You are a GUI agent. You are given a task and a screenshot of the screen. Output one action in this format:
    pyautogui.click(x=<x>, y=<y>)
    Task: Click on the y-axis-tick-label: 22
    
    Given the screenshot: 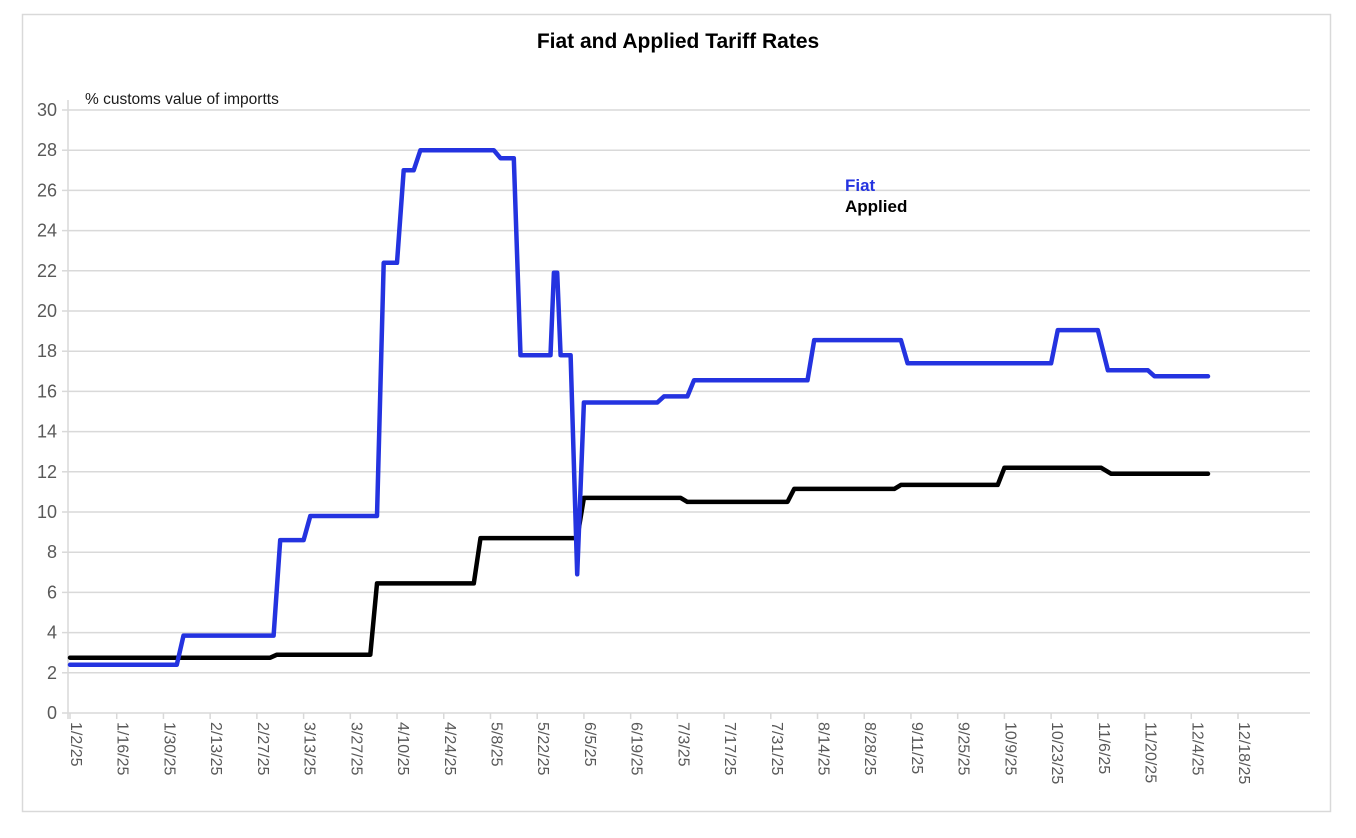 What is the action you would take?
    pyautogui.click(x=47, y=271)
    